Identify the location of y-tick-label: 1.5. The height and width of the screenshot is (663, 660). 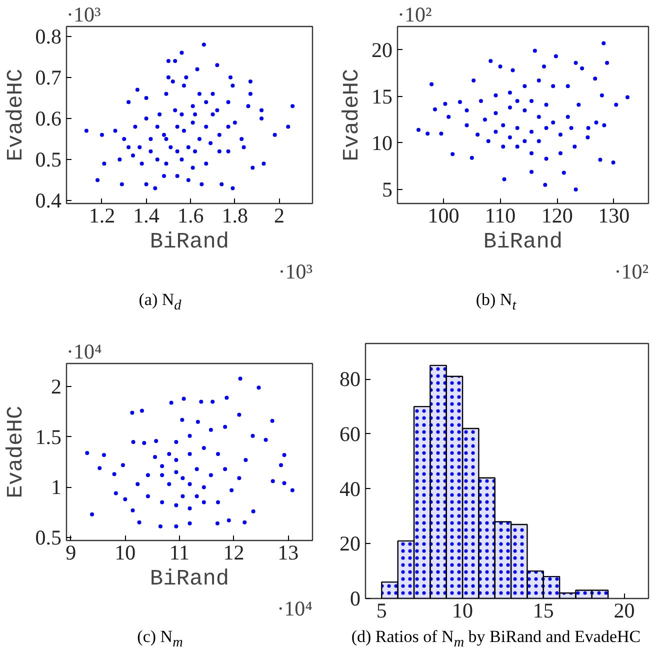
(48, 436).